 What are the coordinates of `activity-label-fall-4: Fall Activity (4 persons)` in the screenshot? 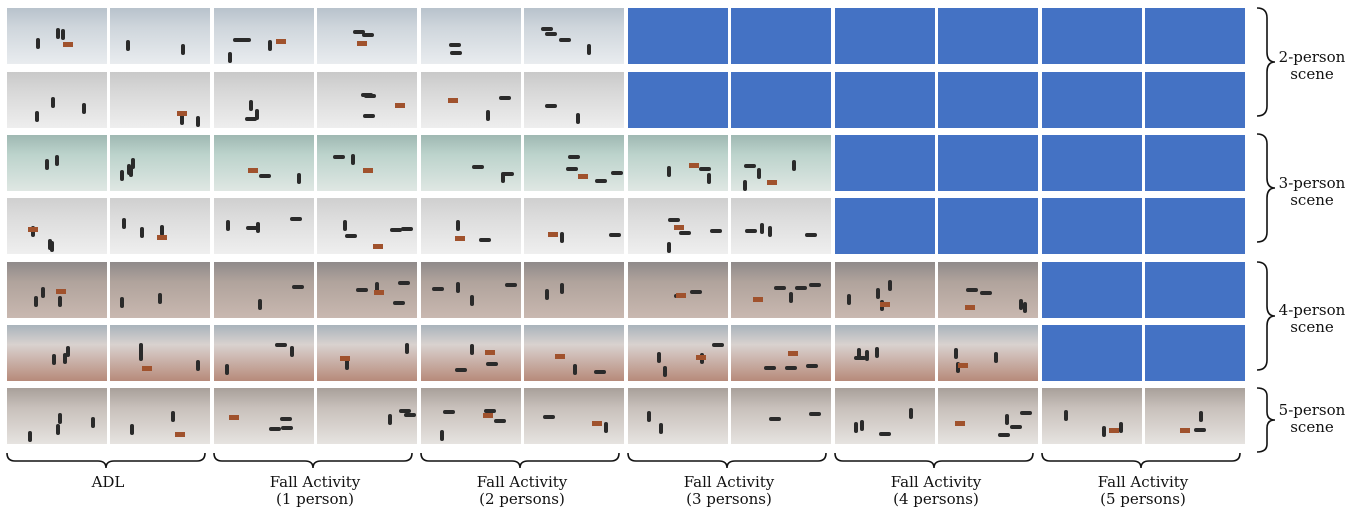 It's located at (936, 491).